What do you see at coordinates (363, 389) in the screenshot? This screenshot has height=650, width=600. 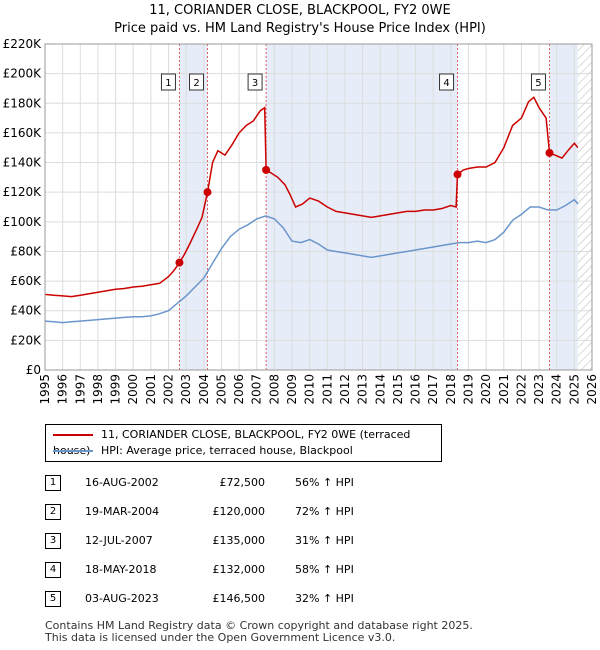 I see `x-tick-label: 2013` at bounding box center [363, 389].